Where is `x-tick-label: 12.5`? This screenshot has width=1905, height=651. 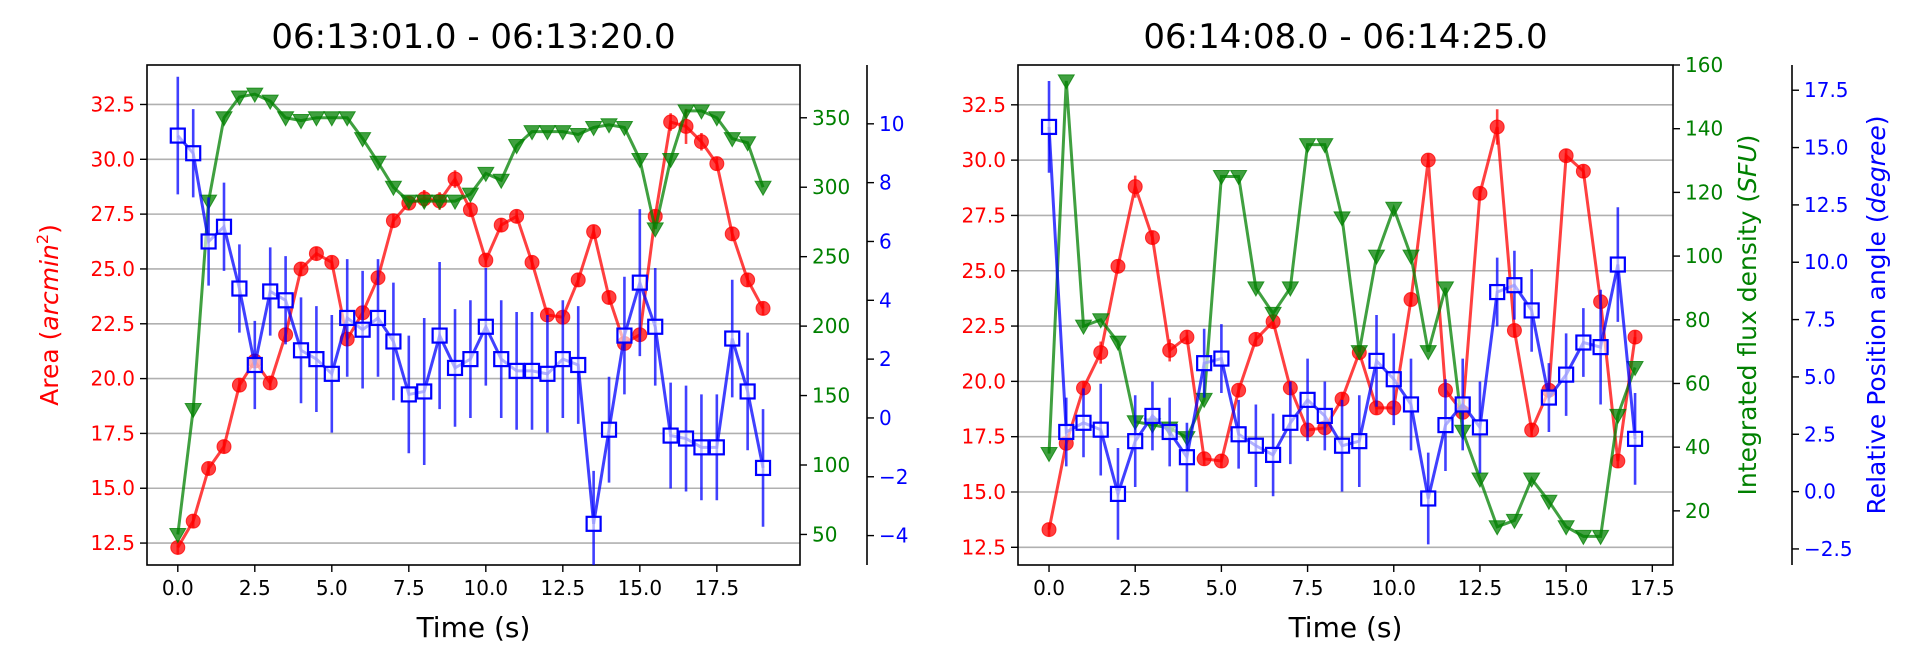
x-tick-label: 12.5 is located at coordinates (563, 588).